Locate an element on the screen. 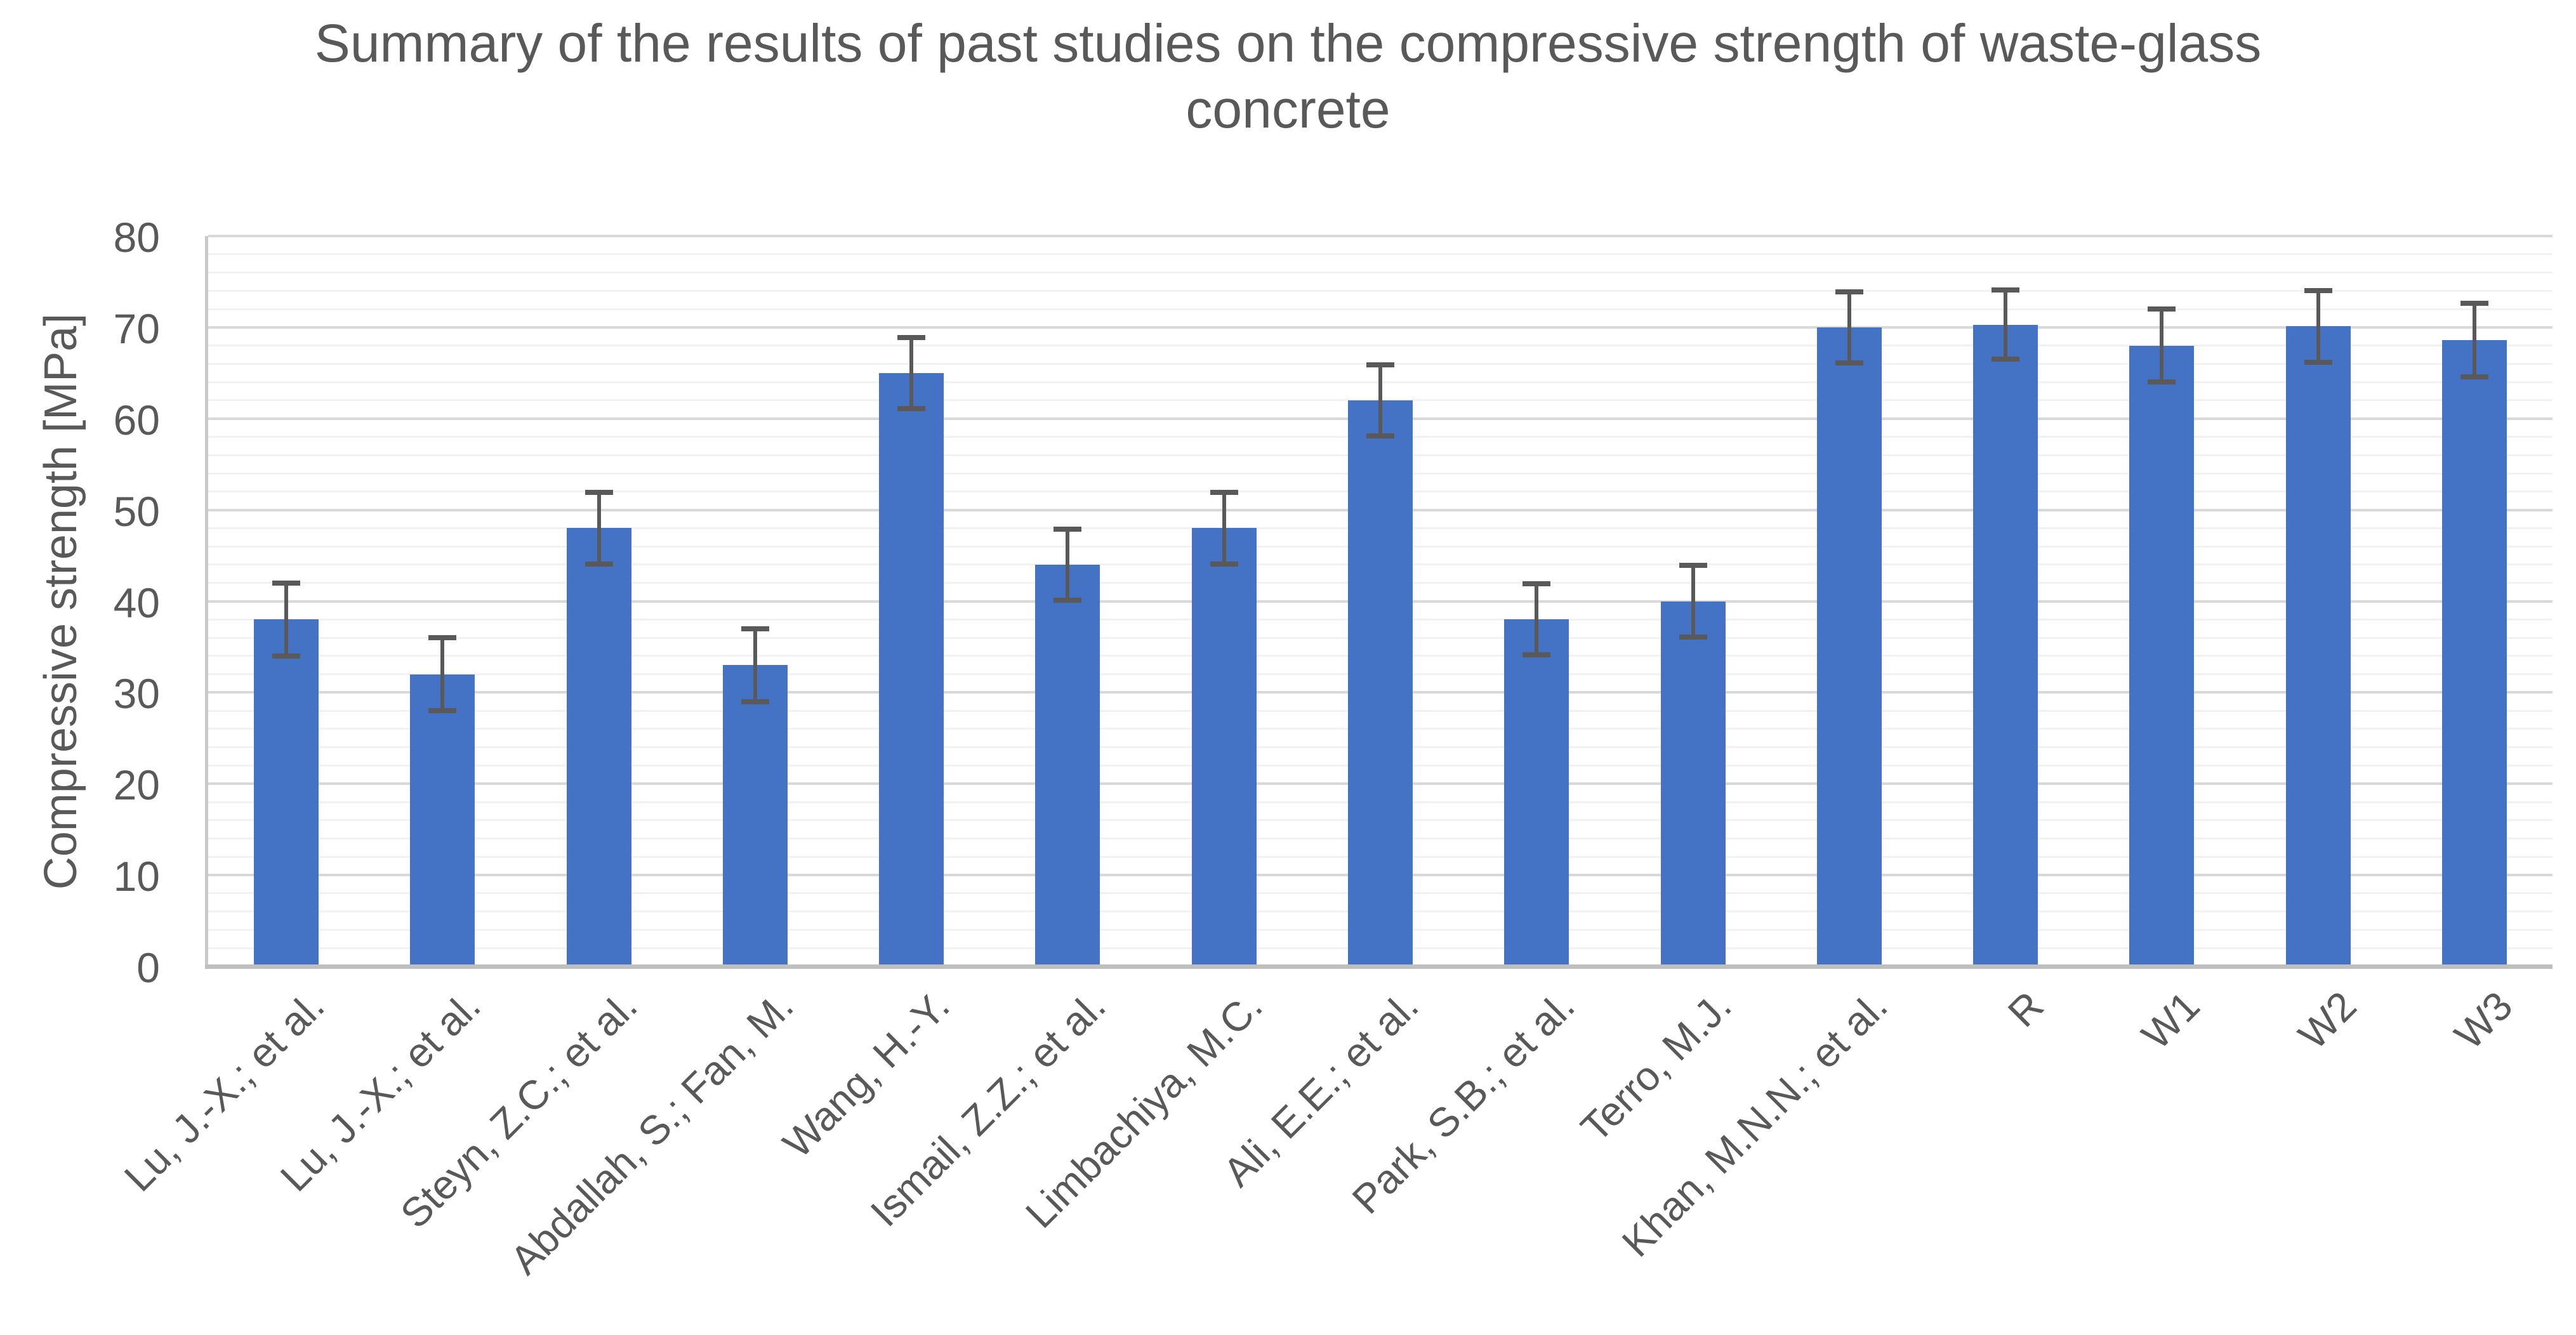  y-tick-label-40: 40 is located at coordinates (137, 602).